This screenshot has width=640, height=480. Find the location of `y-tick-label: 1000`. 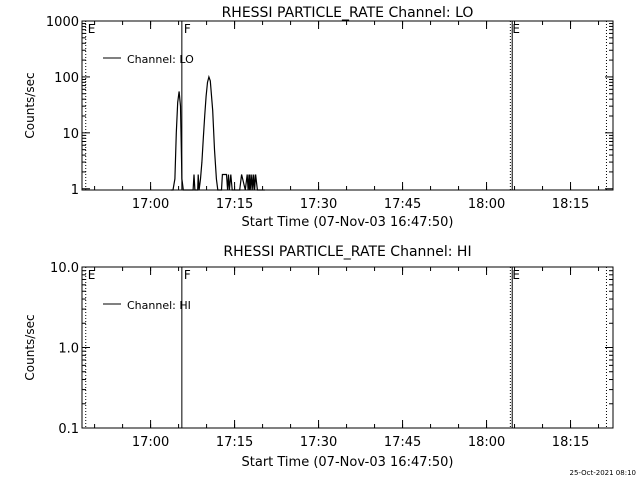

y-tick-label: 1000 is located at coordinates (62, 22).